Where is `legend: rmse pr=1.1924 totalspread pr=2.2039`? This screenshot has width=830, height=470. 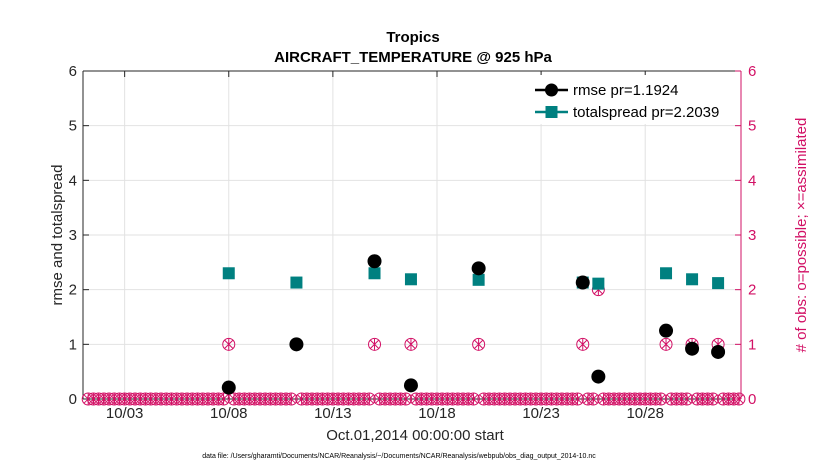
legend: rmse pr=1.1924 totalspread pr=2.2039 is located at coordinates (631, 99).